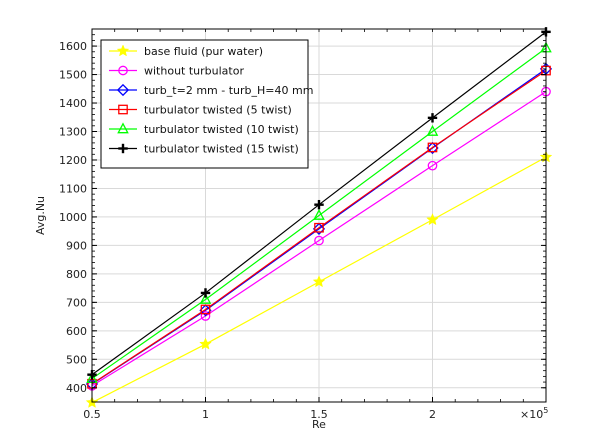 The image size is (598, 439). What do you see at coordinates (76, 331) in the screenshot?
I see `y-tick-label: 600` at bounding box center [76, 331].